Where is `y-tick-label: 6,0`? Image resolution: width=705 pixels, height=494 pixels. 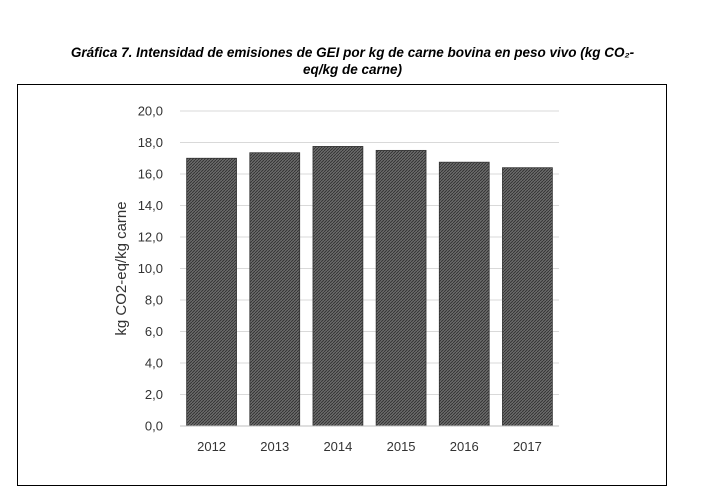 y-tick-label: 6,0 is located at coordinates (154, 331).